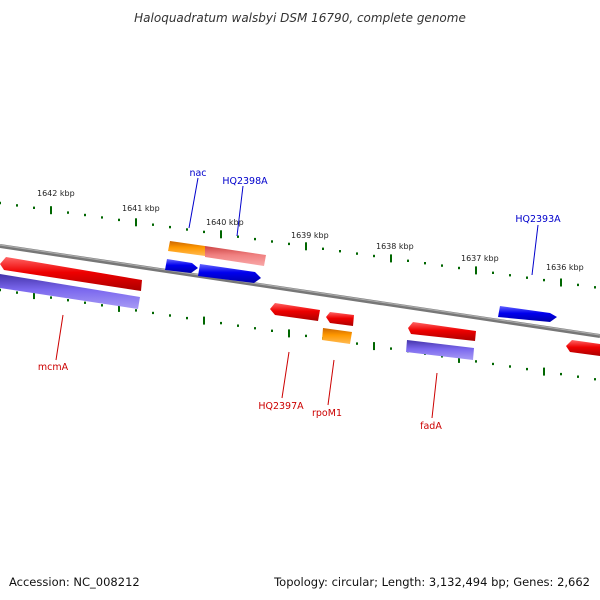 The width and height of the screenshot is (600, 600). I want to click on ruler-label-1636: 1636 kbp, so click(565, 267).